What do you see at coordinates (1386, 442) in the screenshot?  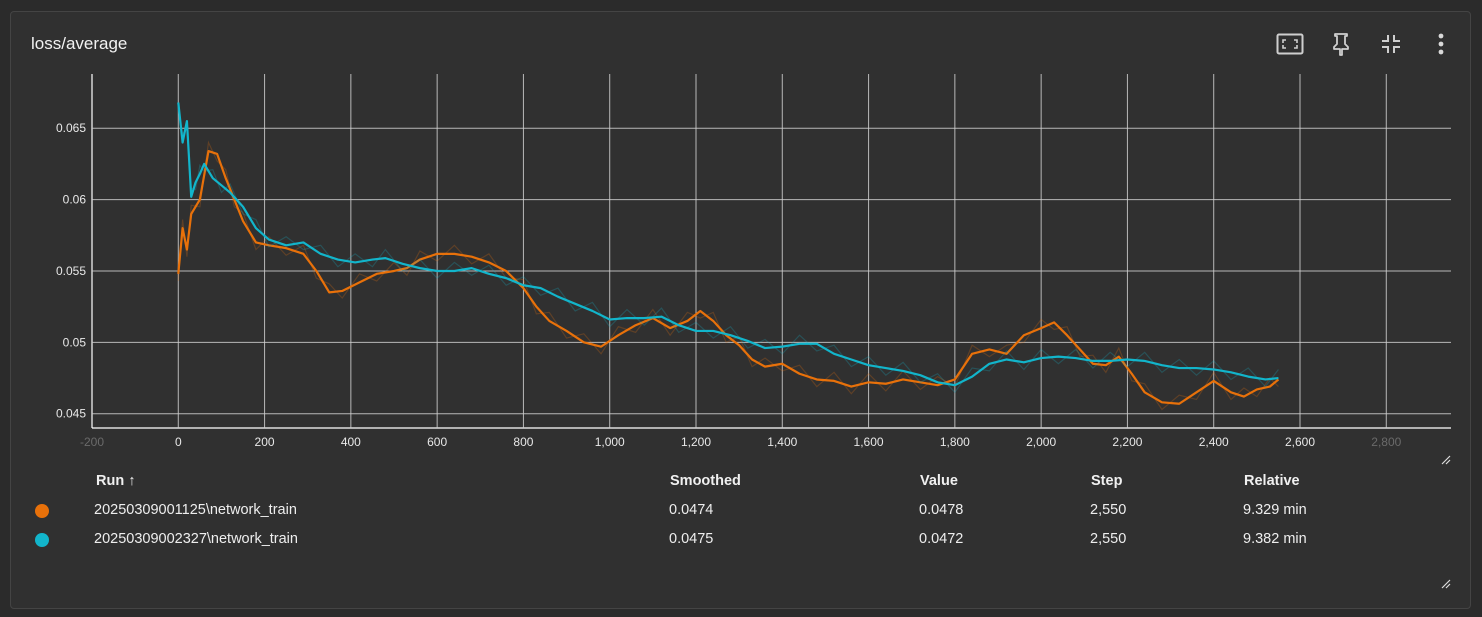 I see `x-tick-label: 2,800` at bounding box center [1386, 442].